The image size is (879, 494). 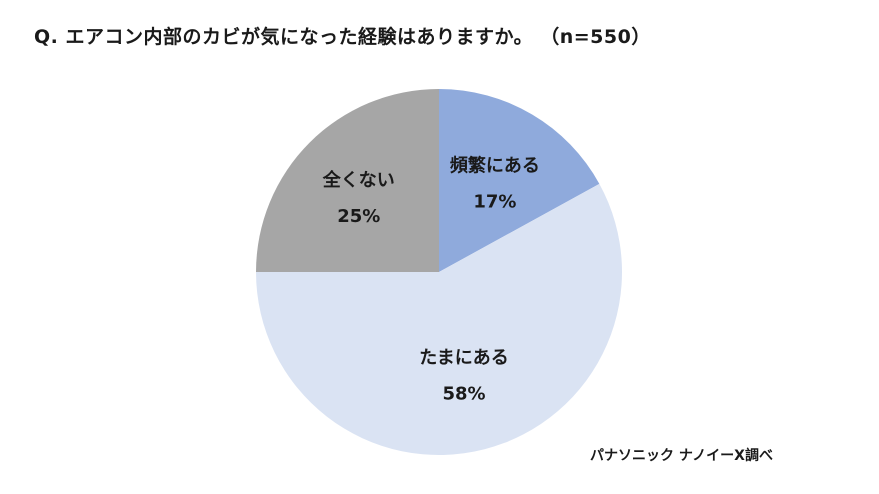 I want to click on slice-value-1: 17%, so click(x=494, y=201).